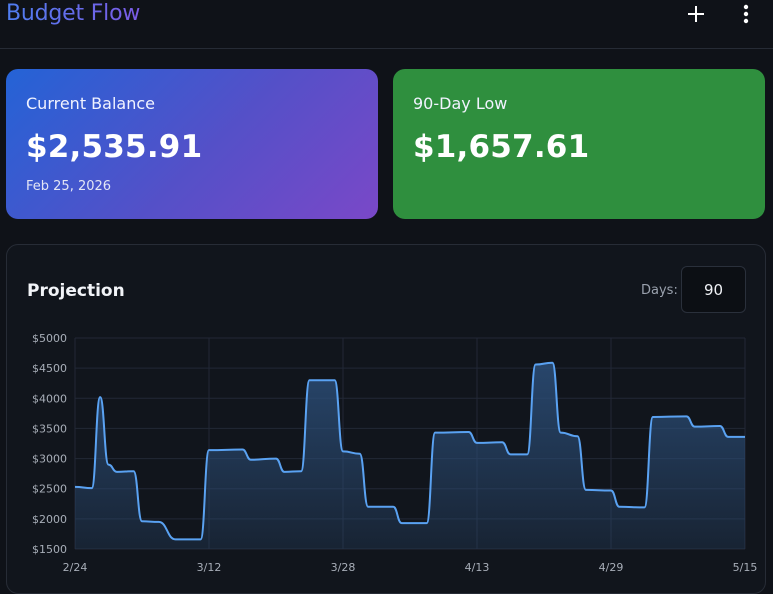 The height and width of the screenshot is (594, 773). Describe the element at coordinates (49, 459) in the screenshot. I see `y-tick-label: $3000` at that location.